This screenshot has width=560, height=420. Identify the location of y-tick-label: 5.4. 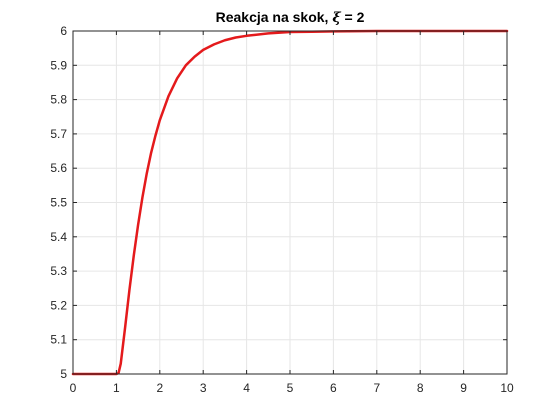
(58, 237).